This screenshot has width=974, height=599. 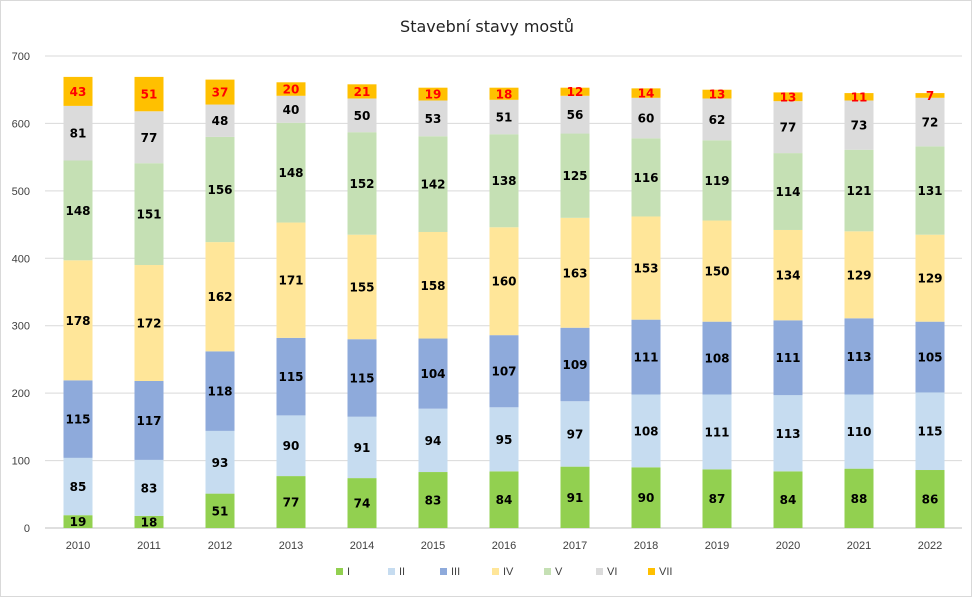 What do you see at coordinates (929, 358) in the screenshot?
I see `data-label: 105` at bounding box center [929, 358].